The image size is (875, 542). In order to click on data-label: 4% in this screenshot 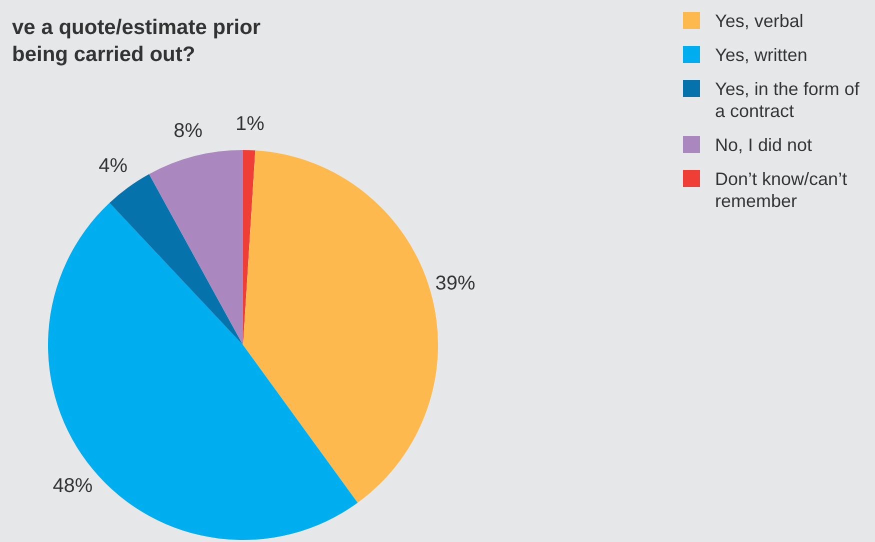, I will do `click(113, 166)`.